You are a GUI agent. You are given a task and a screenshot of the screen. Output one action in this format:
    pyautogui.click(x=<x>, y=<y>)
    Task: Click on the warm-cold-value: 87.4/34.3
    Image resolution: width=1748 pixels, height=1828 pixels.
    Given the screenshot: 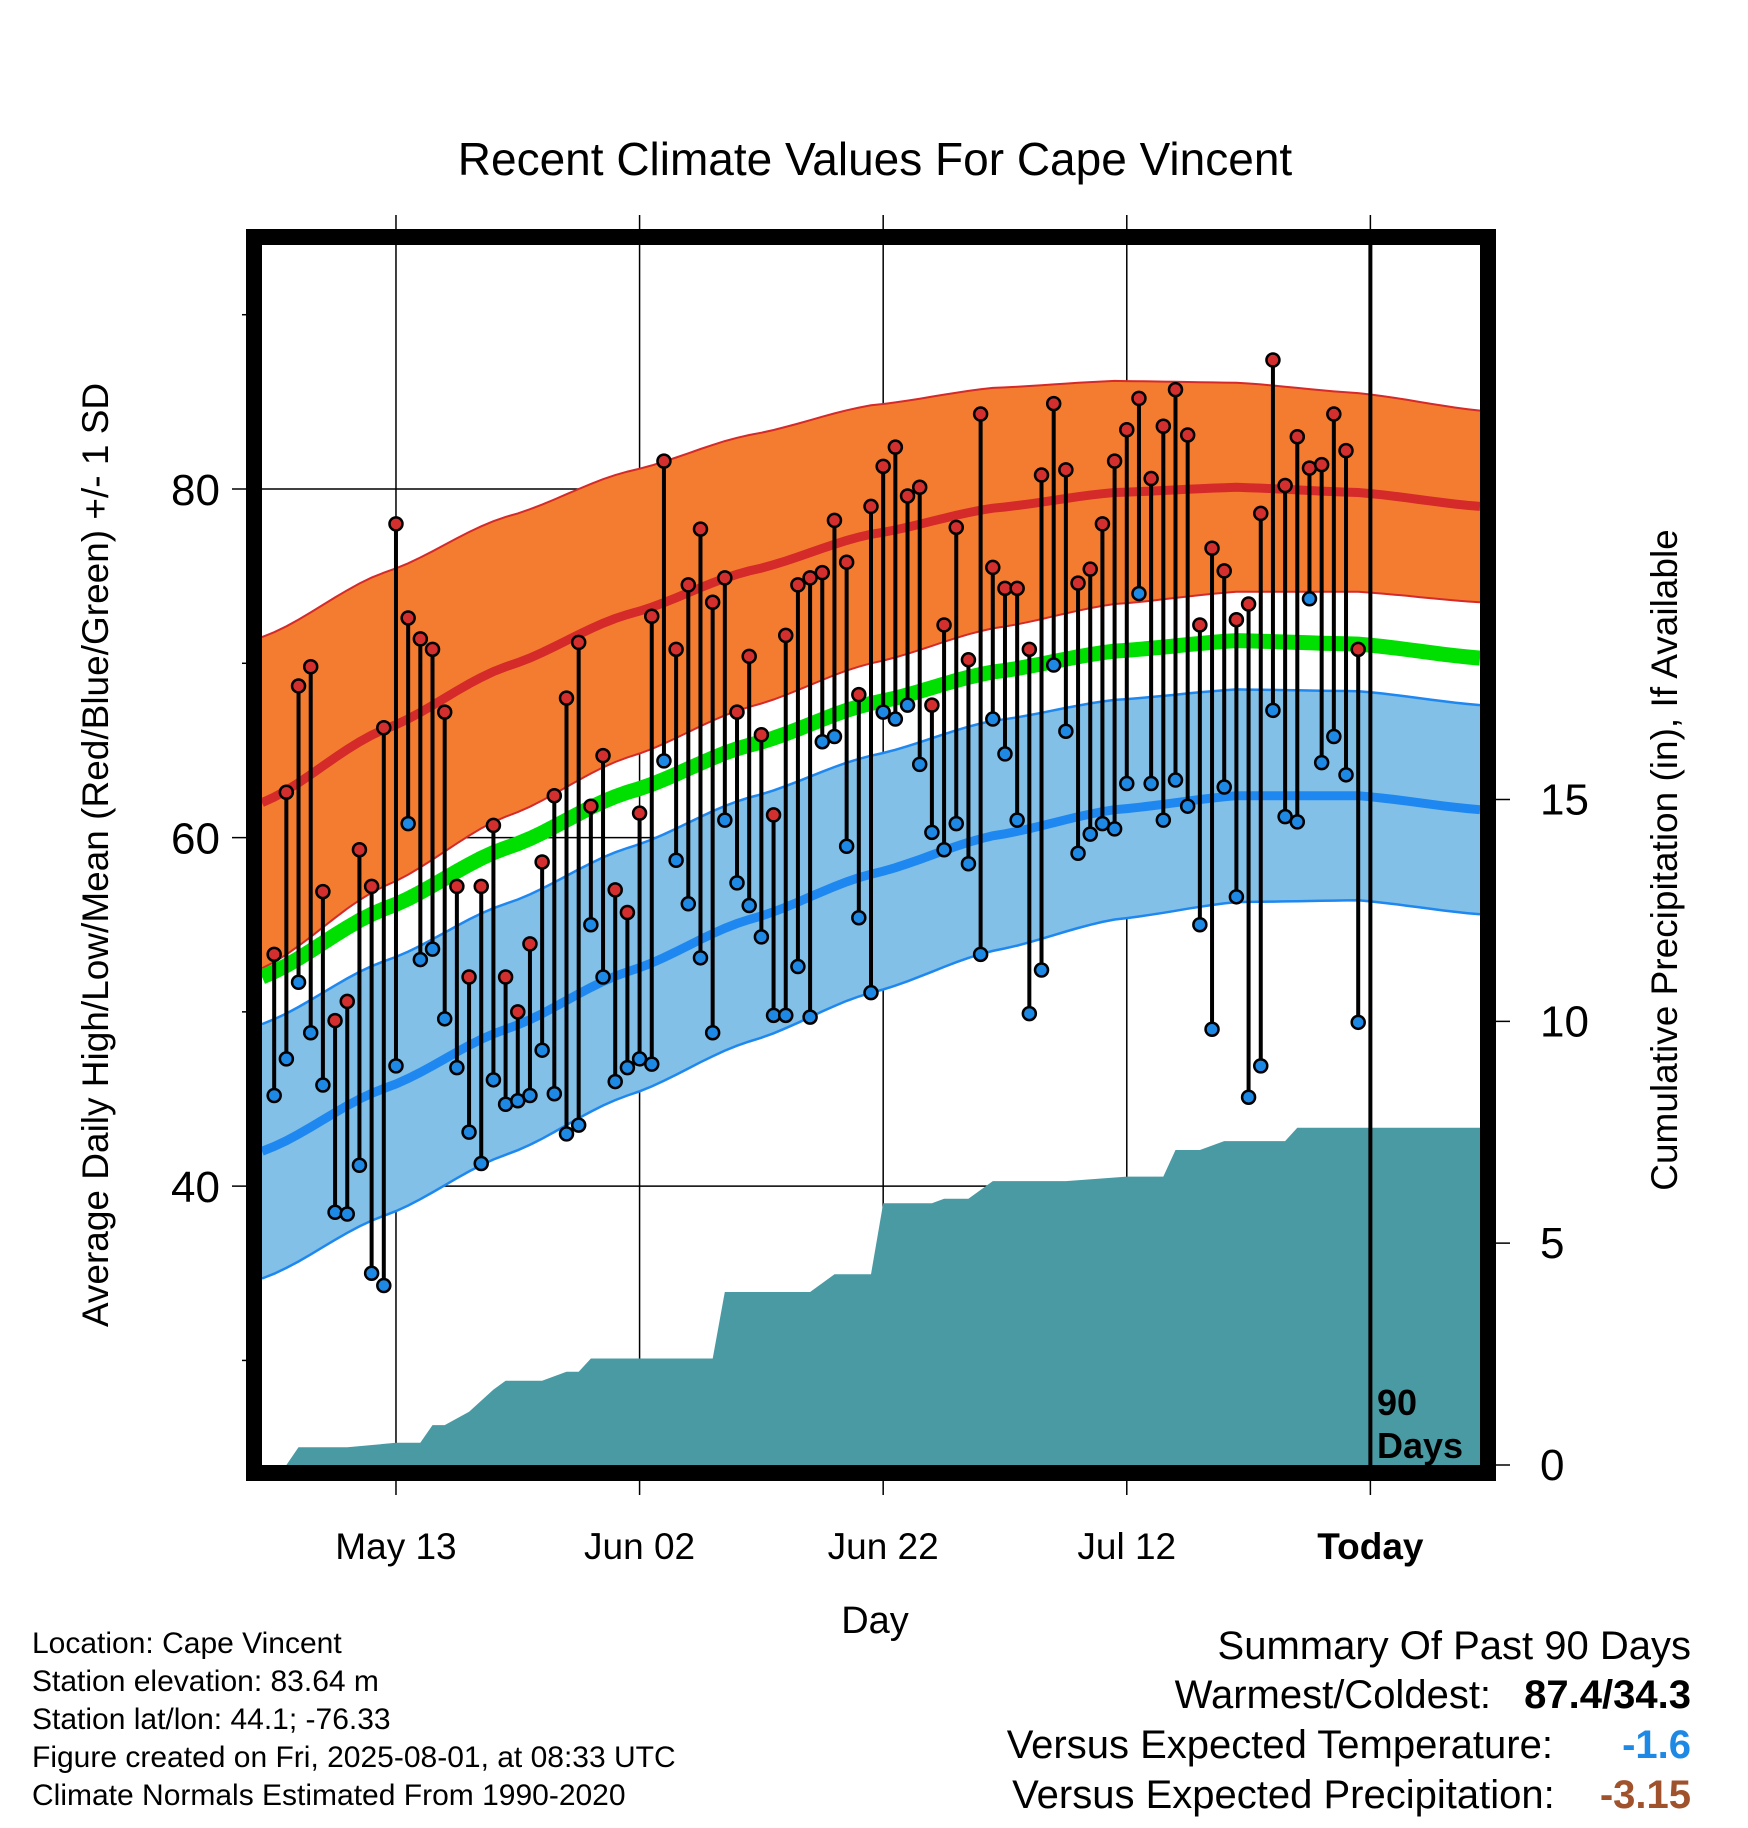 What is the action you would take?
    pyautogui.click(x=1607, y=1695)
    